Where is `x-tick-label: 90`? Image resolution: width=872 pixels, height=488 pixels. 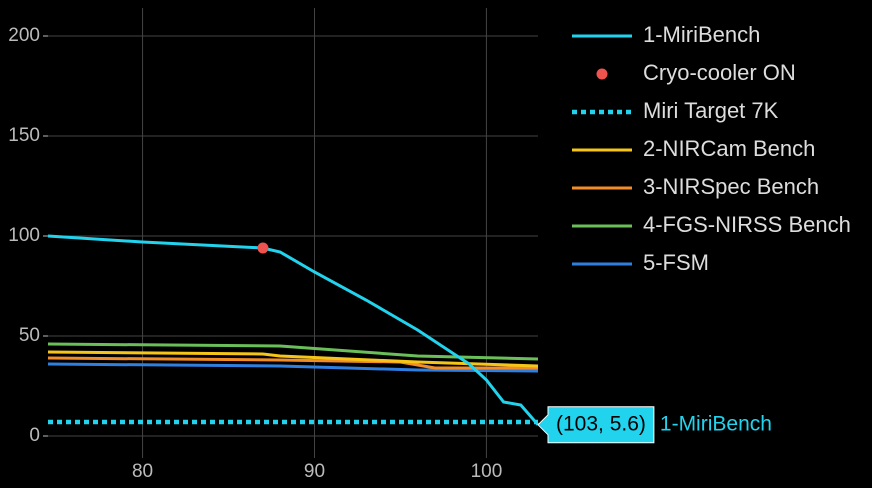 x-tick-label: 90 is located at coordinates (314, 471).